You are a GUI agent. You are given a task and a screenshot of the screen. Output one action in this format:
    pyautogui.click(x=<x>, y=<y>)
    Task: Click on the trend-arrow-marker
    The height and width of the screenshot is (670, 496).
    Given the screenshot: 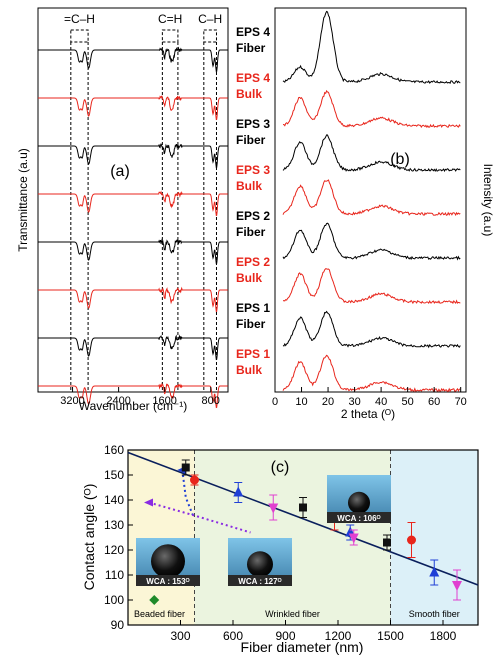 What is the action you would take?
    pyautogui.click(x=148, y=502)
    